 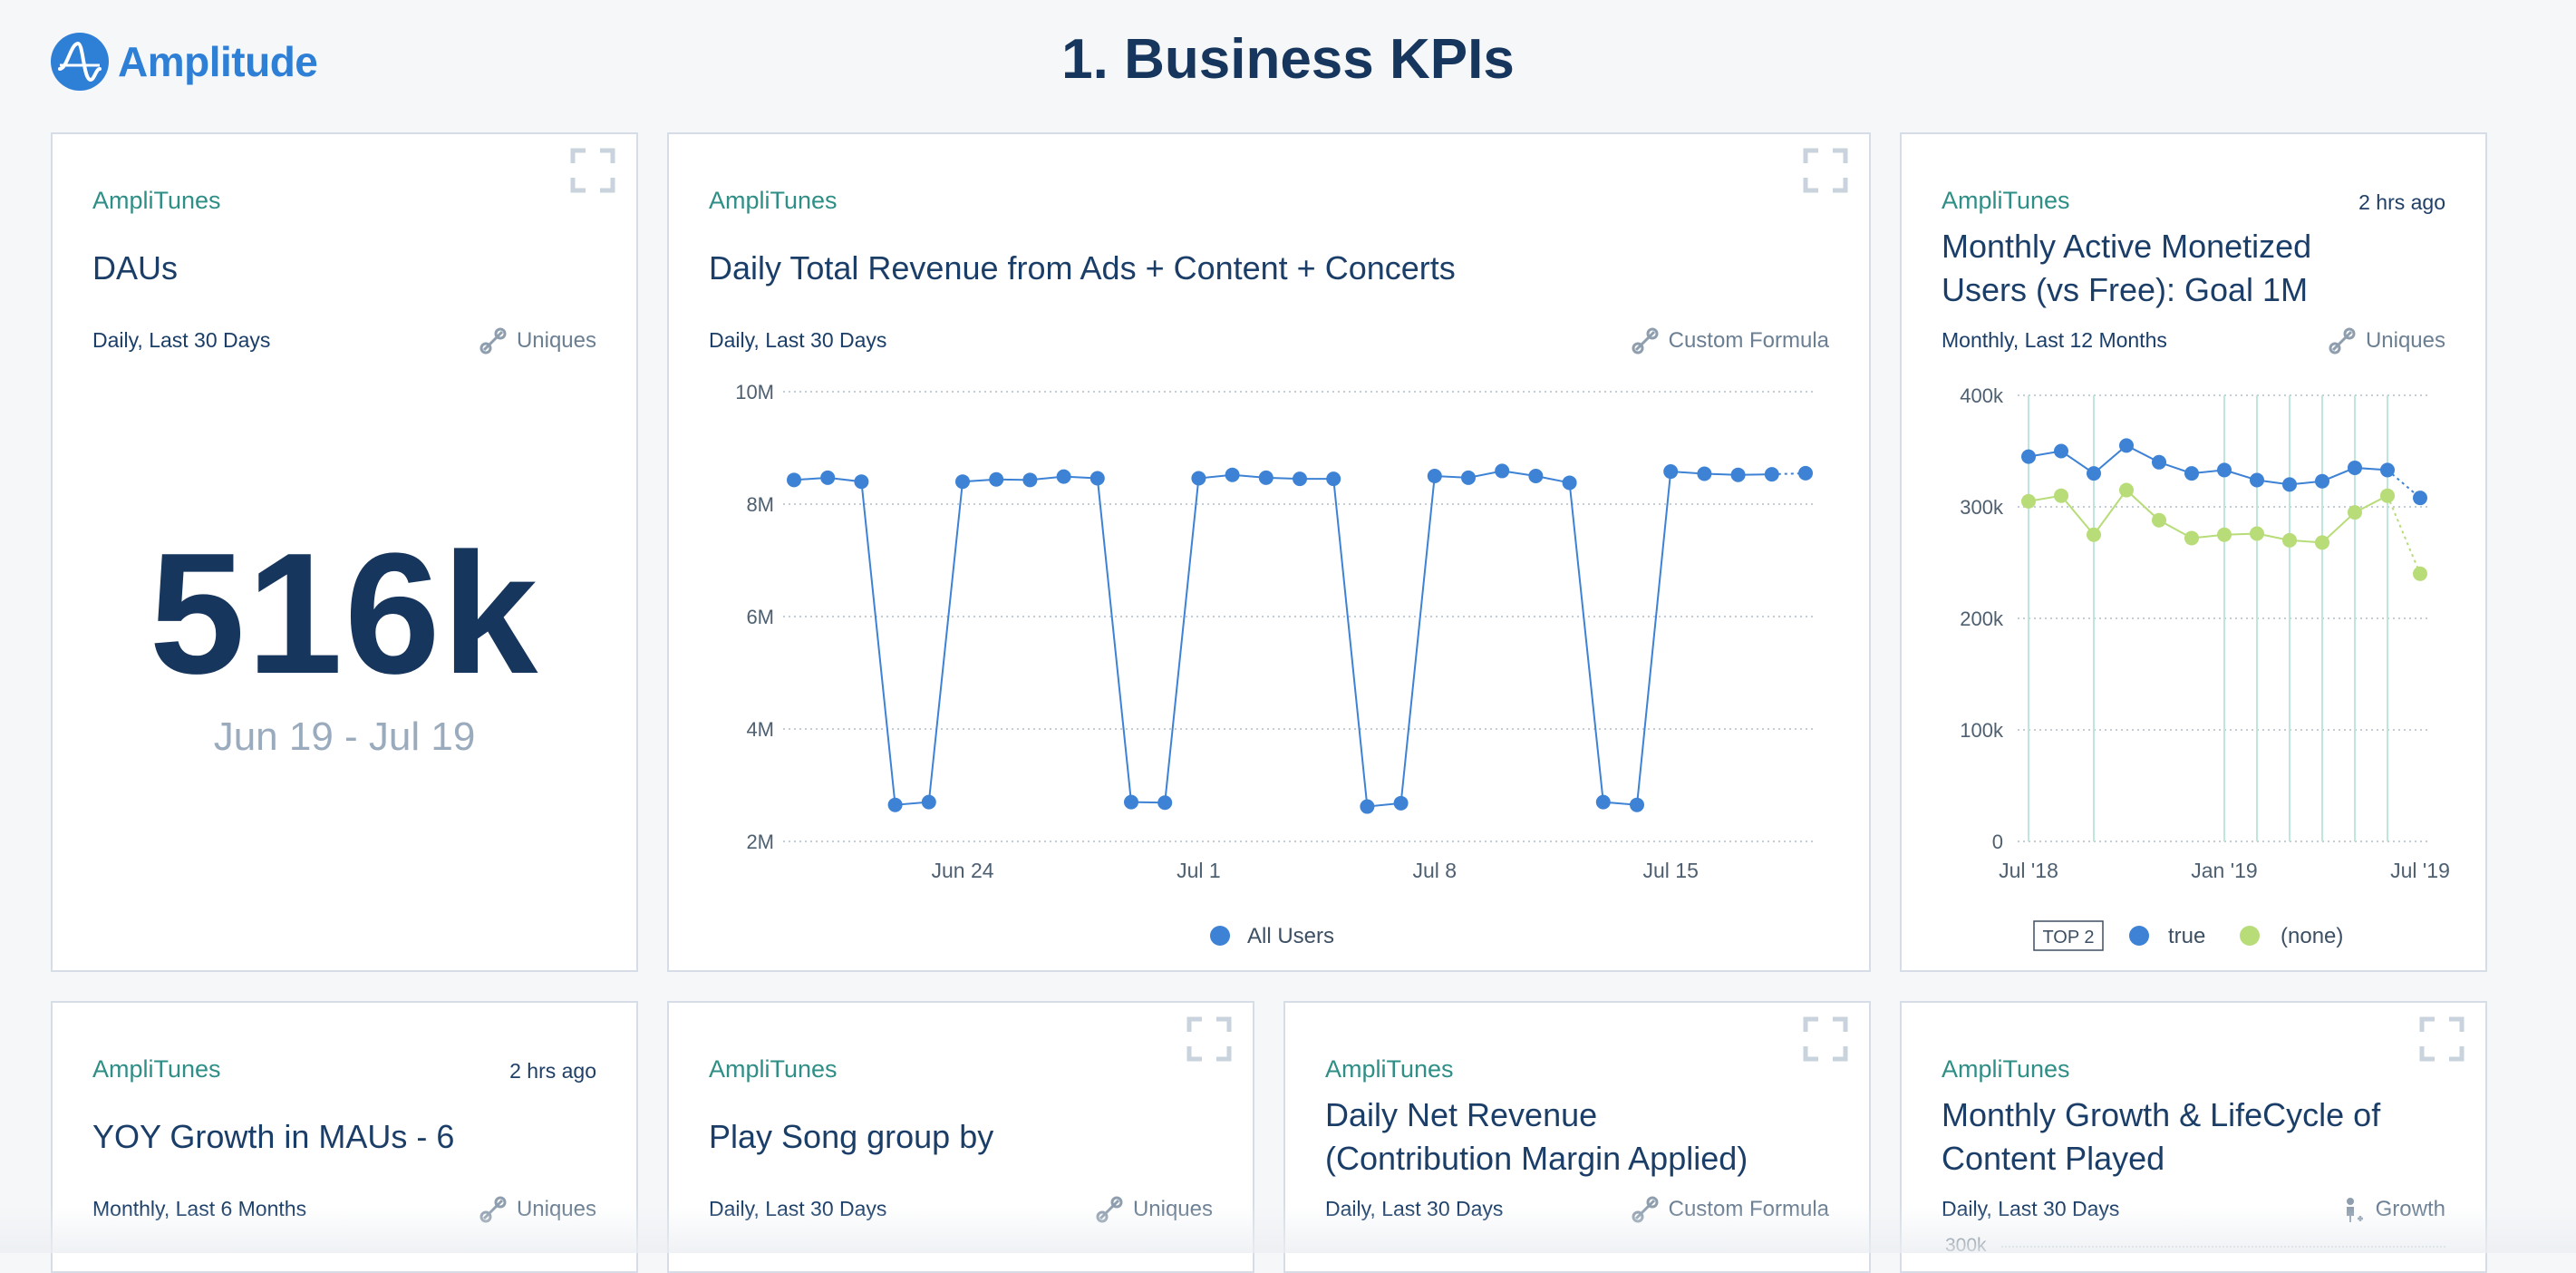 What do you see at coordinates (760, 729) in the screenshot?
I see `y-tick-label: 4M` at bounding box center [760, 729].